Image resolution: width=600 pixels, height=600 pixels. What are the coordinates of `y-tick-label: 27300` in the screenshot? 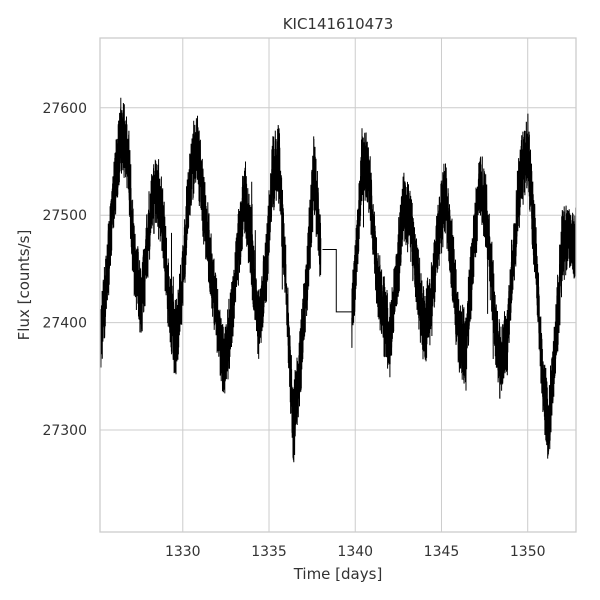 It's located at (64, 431).